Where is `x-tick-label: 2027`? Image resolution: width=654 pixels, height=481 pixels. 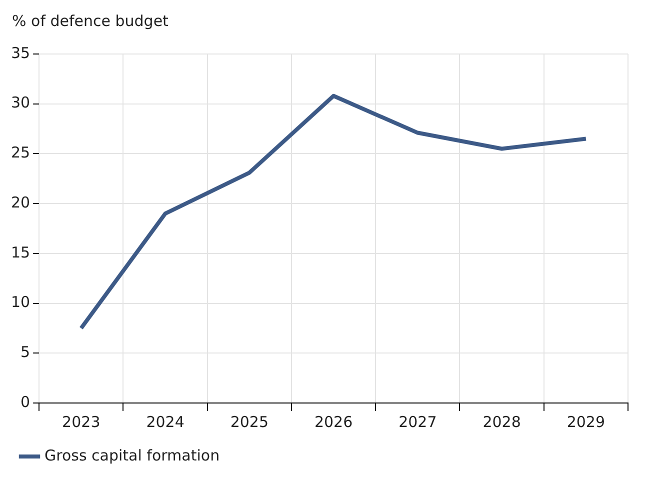
x-tick-label: 2027 is located at coordinates (417, 421).